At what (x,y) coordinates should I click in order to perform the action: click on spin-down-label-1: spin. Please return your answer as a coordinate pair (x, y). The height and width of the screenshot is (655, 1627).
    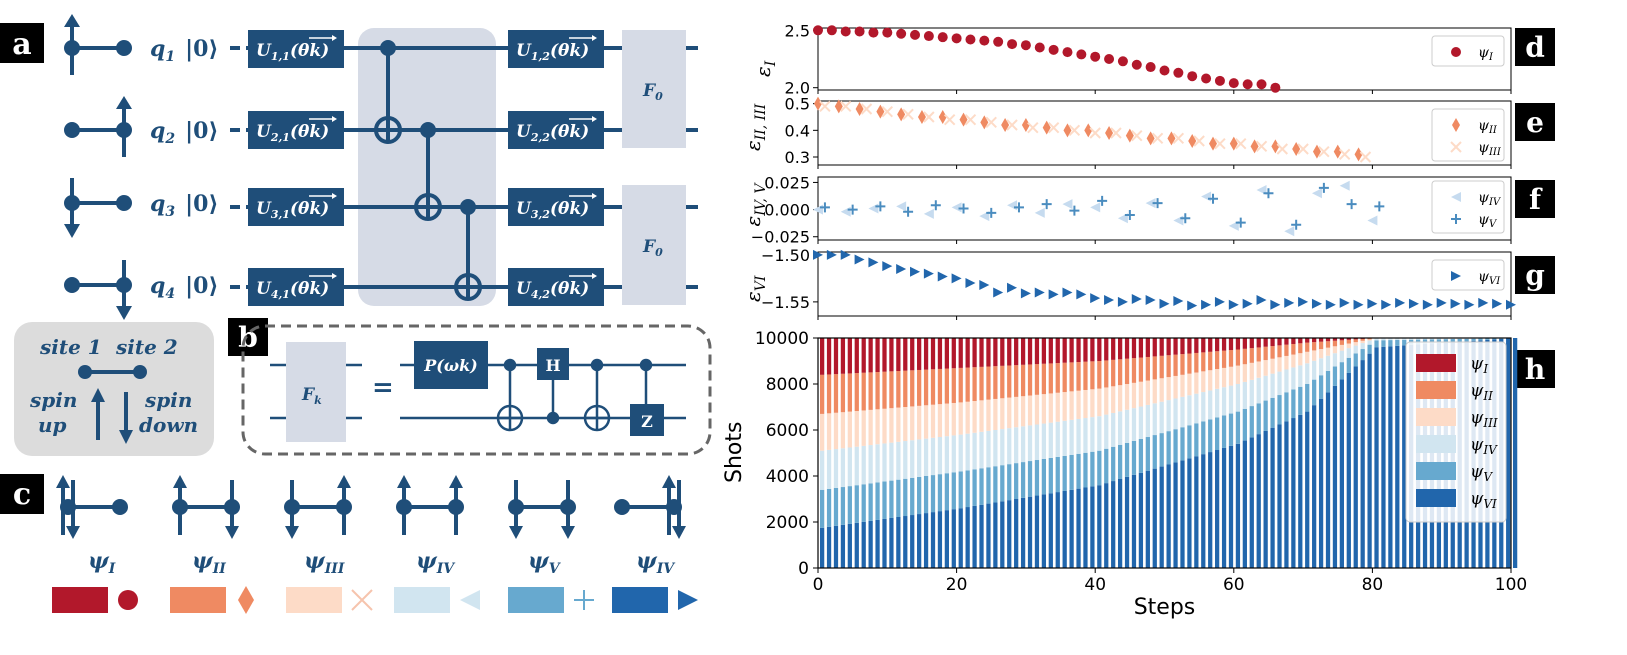
    Looking at the image, I should click on (168, 400).